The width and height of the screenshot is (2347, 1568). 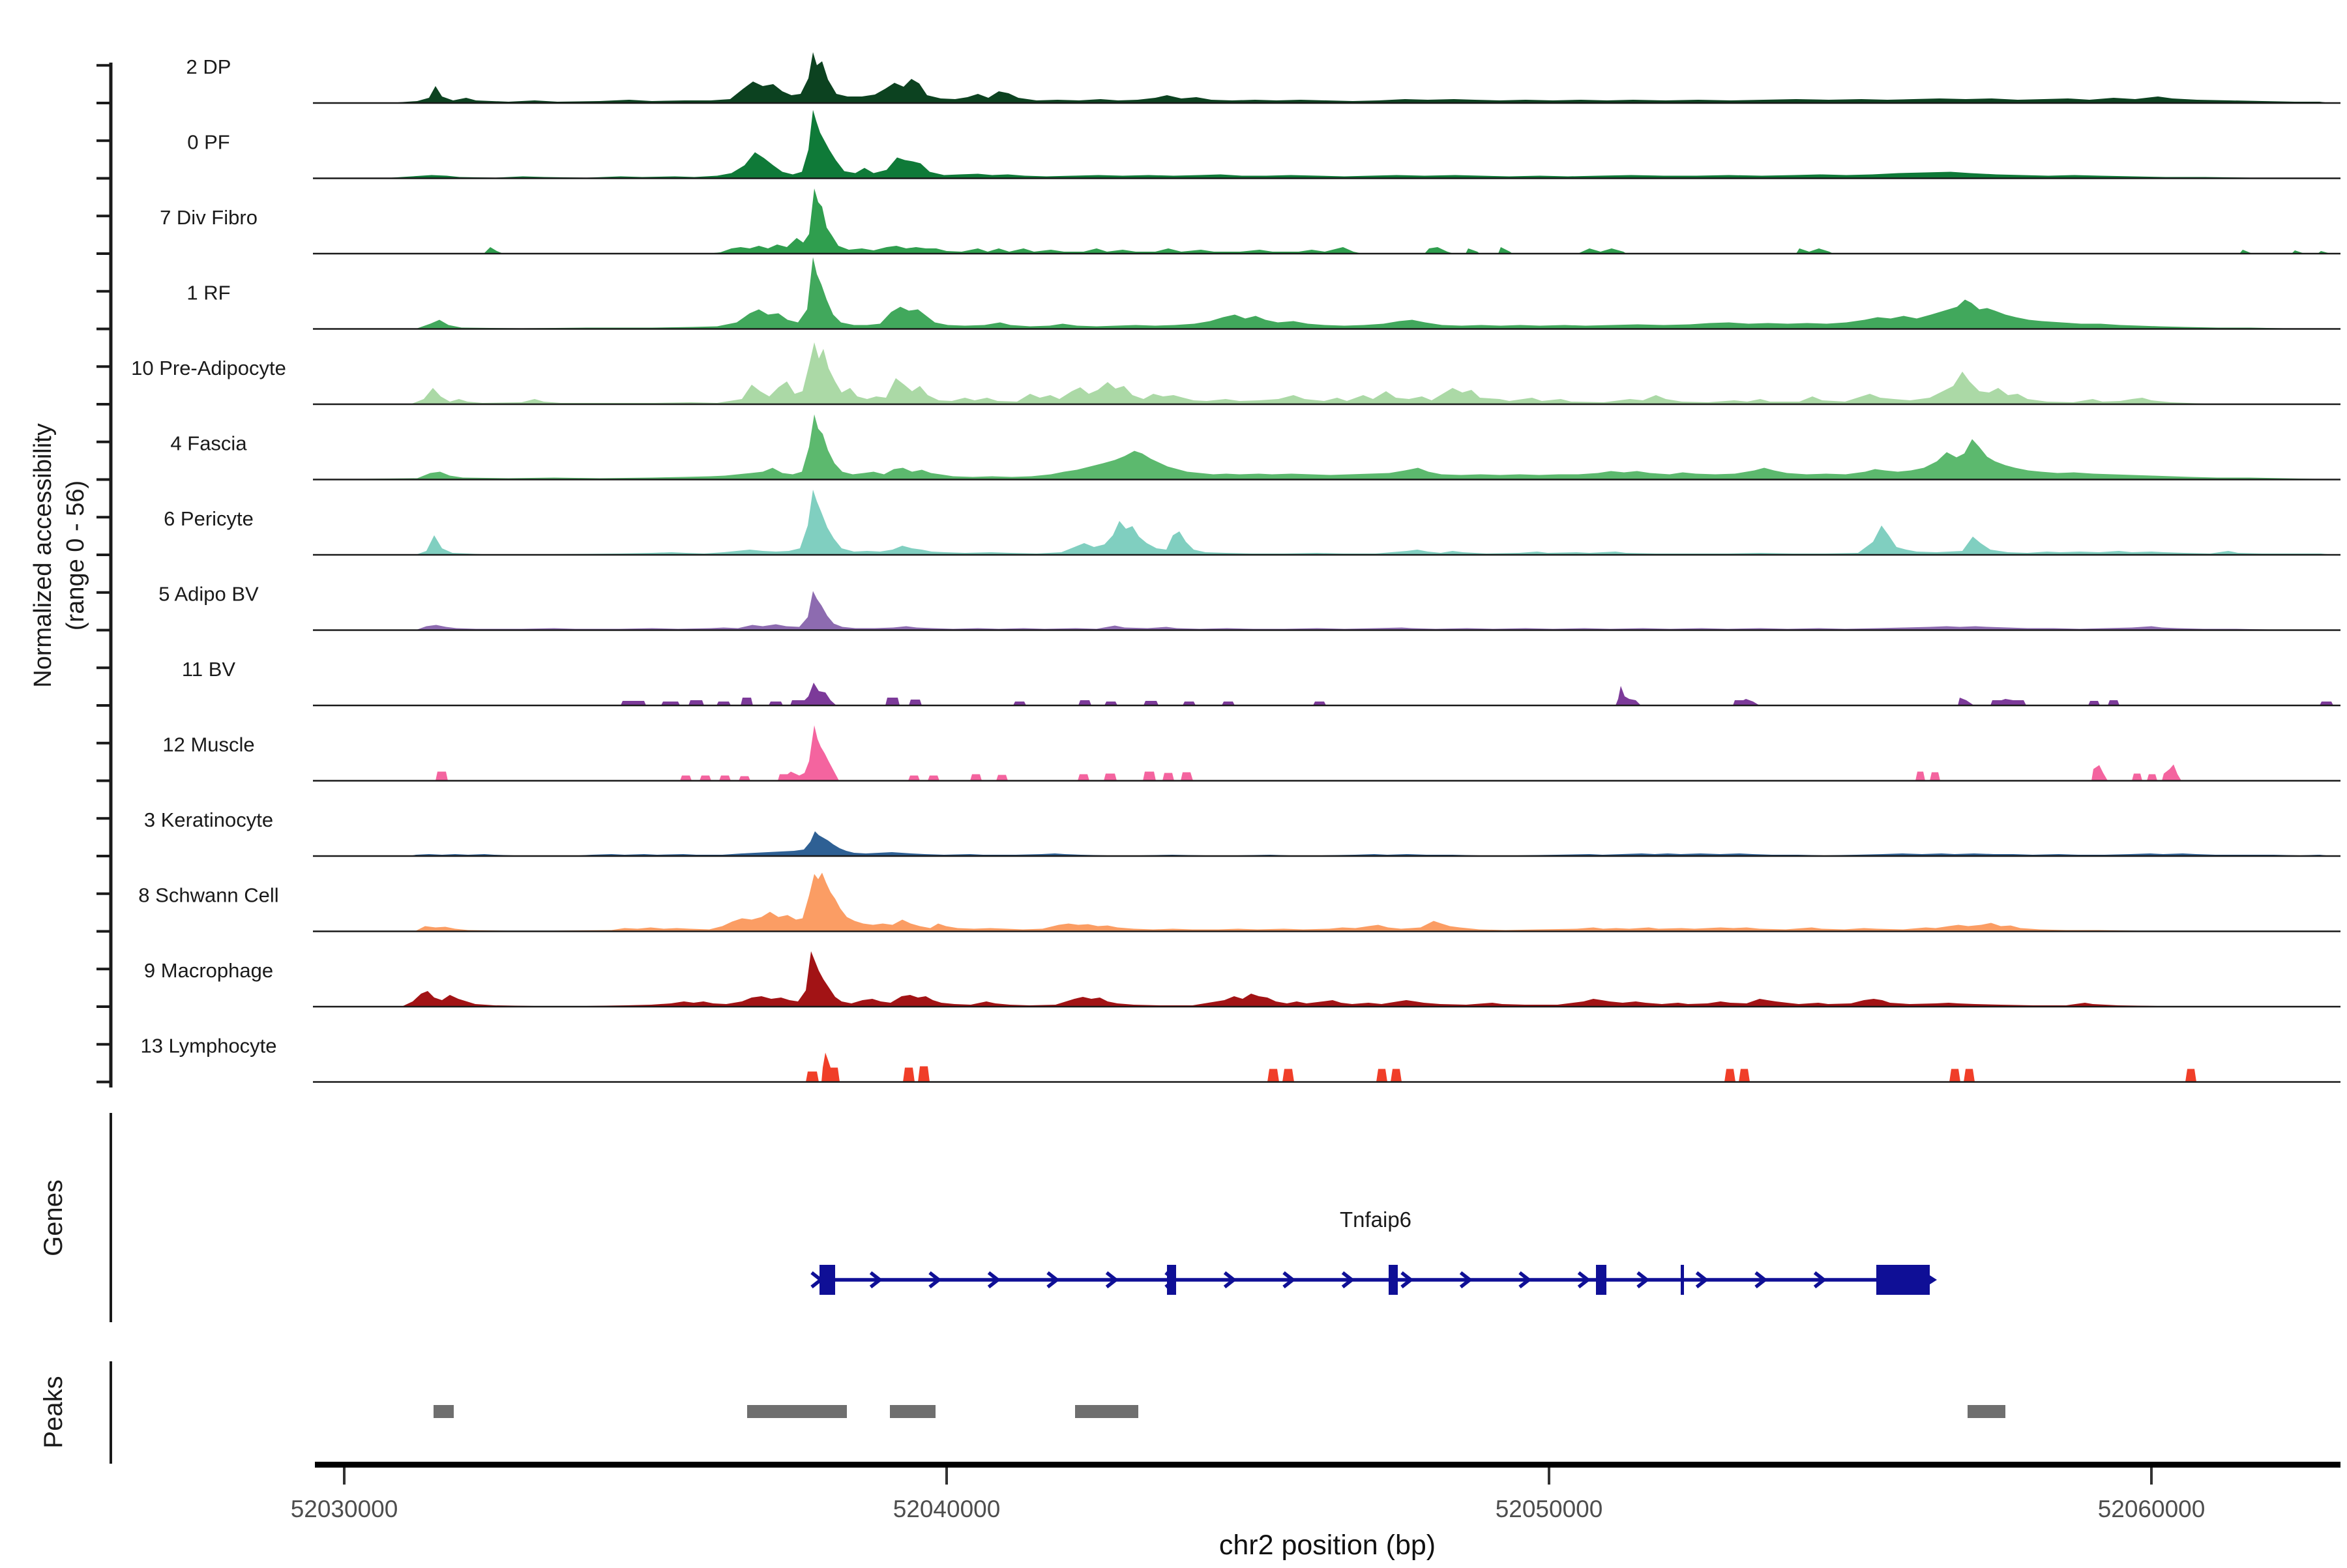 I want to click on x-tick-label: 52030000, so click(x=344, y=1509).